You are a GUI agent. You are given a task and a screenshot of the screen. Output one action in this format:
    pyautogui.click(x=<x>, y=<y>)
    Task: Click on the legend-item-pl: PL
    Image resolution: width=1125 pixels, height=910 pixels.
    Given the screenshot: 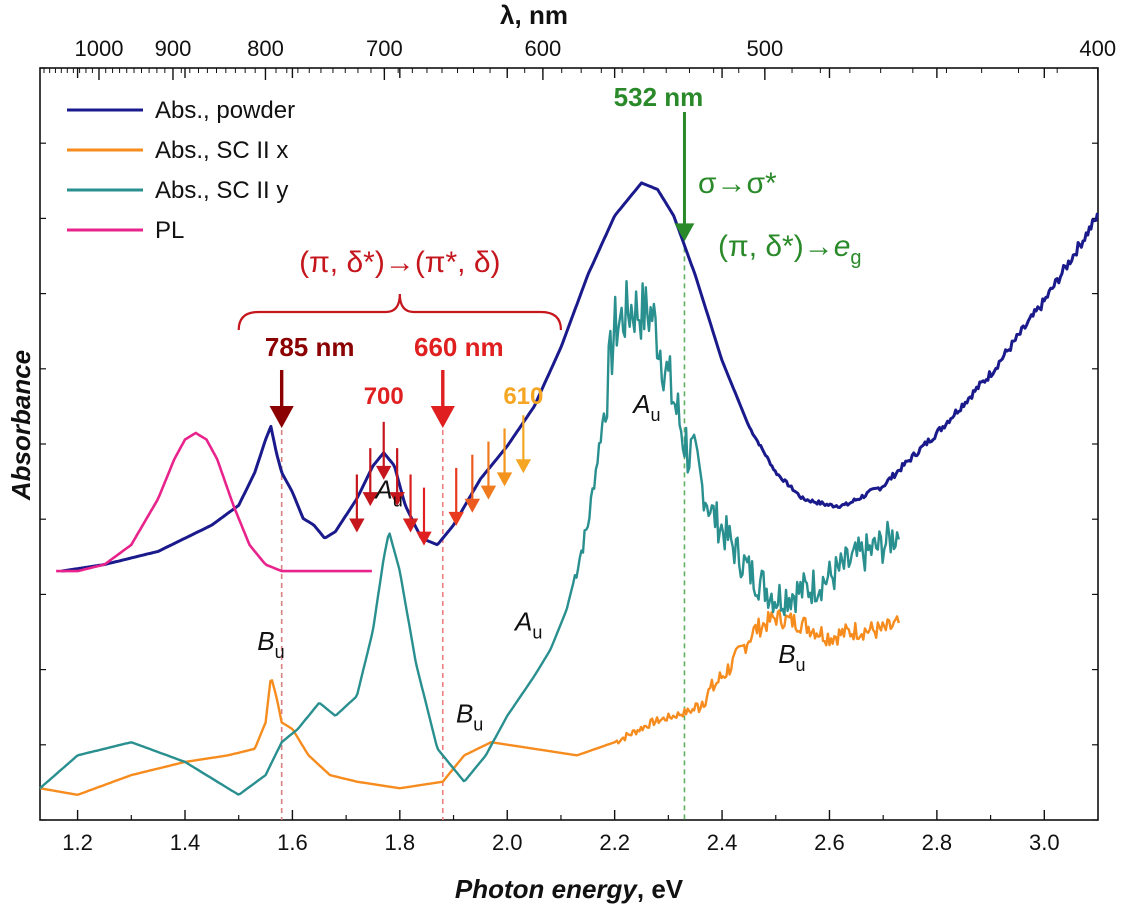 What is the action you would take?
    pyautogui.click(x=125, y=230)
    